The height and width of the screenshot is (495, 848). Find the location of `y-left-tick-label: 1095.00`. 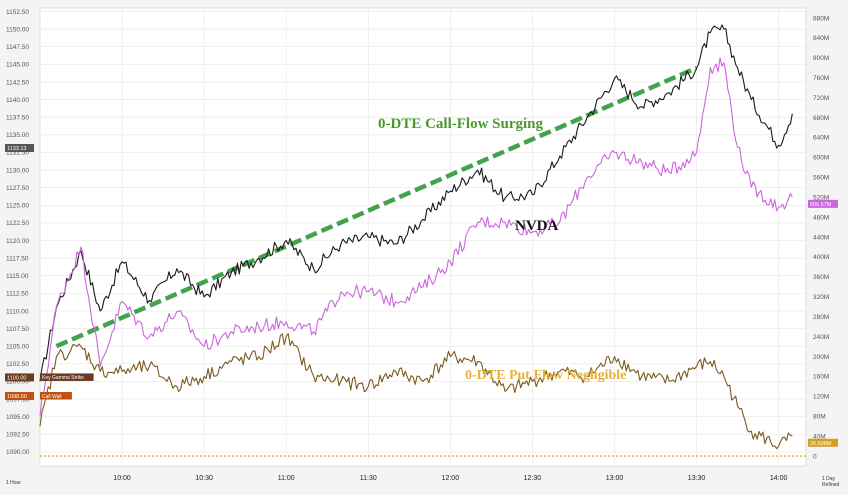

y-left-tick-label: 1095.00 is located at coordinates (18, 417).